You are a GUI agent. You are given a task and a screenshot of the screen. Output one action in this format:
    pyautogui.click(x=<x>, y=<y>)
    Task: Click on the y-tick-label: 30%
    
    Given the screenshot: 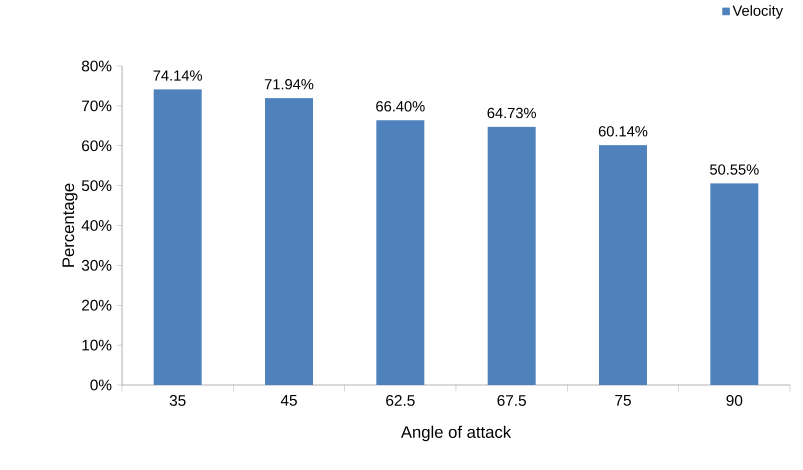 What is the action you would take?
    pyautogui.click(x=97, y=265)
    